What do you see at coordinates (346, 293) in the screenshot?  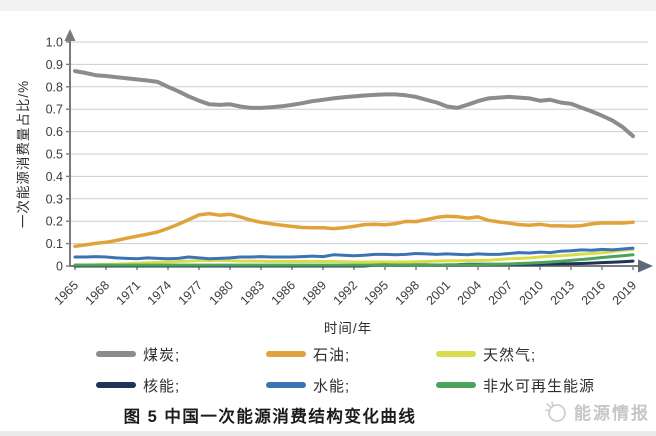 I see `svg-text: 1992` at bounding box center [346, 293].